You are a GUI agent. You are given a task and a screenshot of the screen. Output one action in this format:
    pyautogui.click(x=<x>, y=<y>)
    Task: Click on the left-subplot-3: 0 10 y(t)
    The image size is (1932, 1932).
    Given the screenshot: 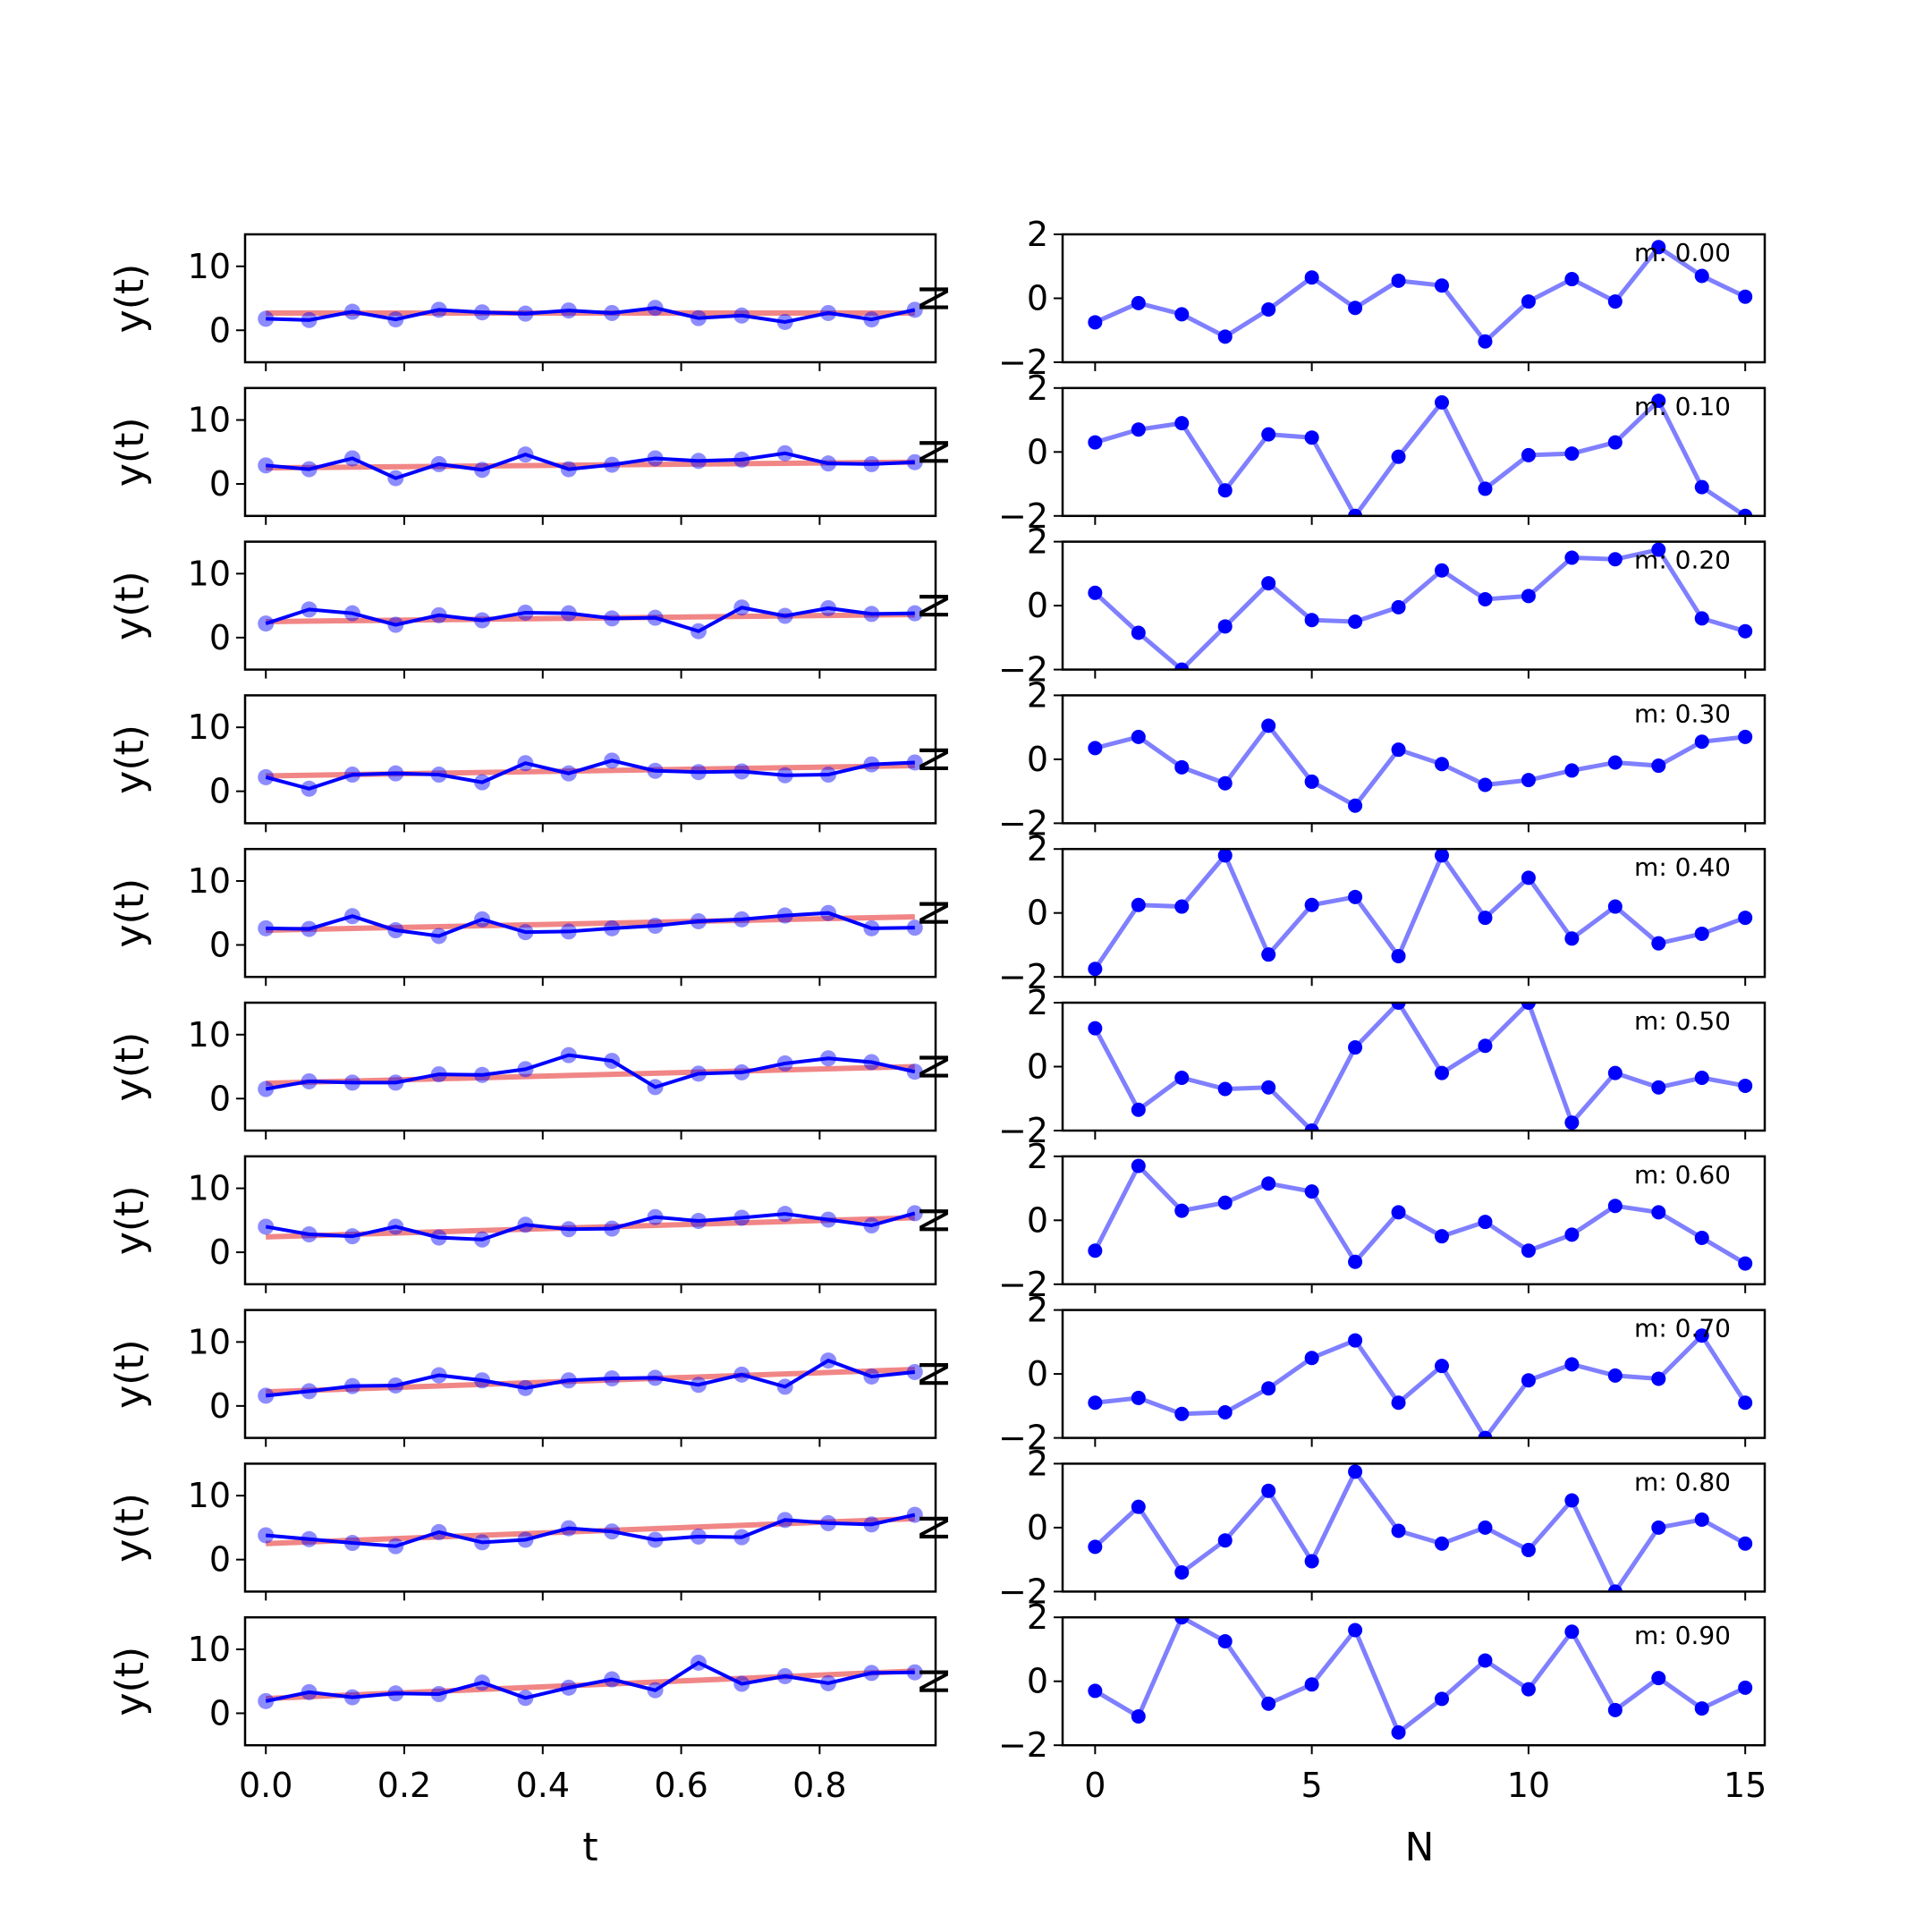 What is the action you would take?
    pyautogui.click(x=522, y=763)
    